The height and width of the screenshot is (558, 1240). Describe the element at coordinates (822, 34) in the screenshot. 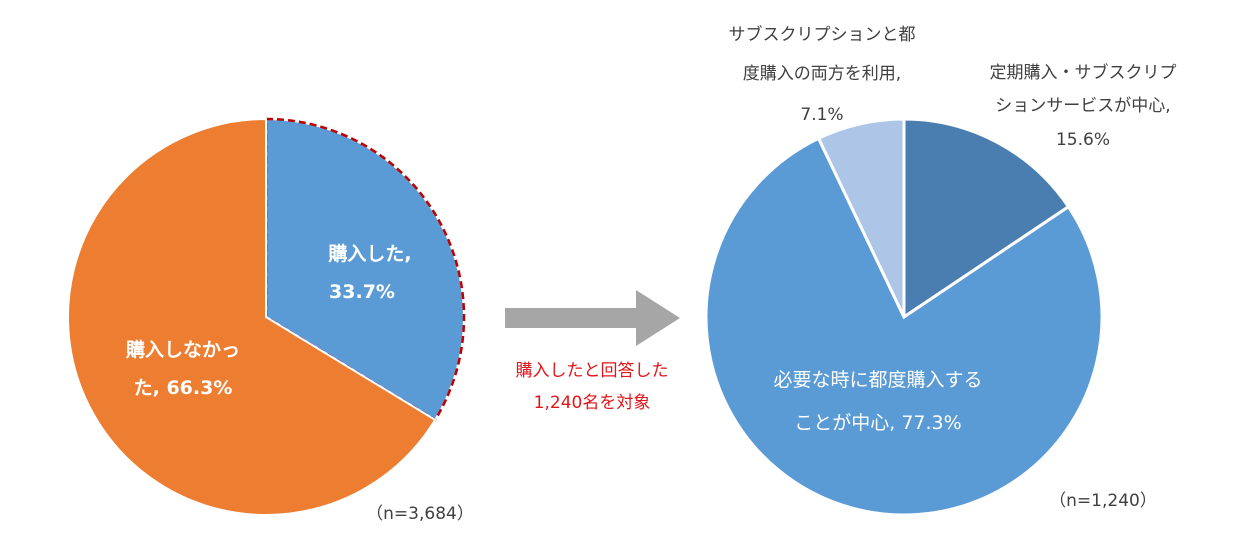

I see `slice-label-both: サブスクリプションと都` at that location.